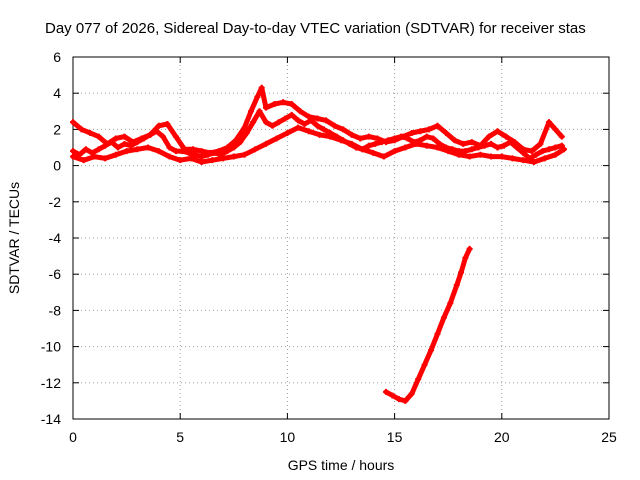  Describe the element at coordinates (14, 238) in the screenshot. I see `y-axis-label: SDTVAR / TECUs` at that location.